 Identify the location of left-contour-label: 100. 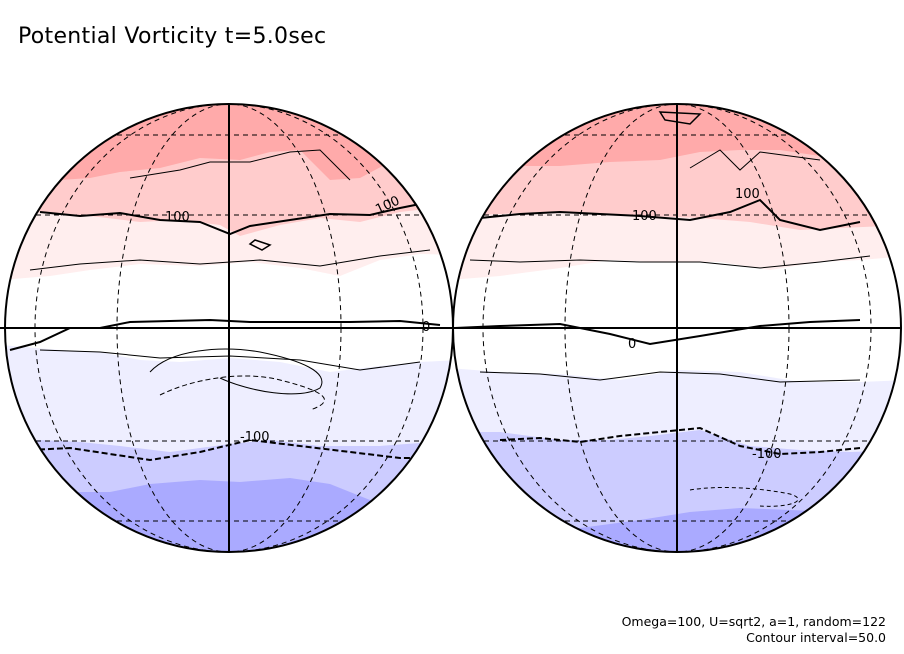
(177, 217).